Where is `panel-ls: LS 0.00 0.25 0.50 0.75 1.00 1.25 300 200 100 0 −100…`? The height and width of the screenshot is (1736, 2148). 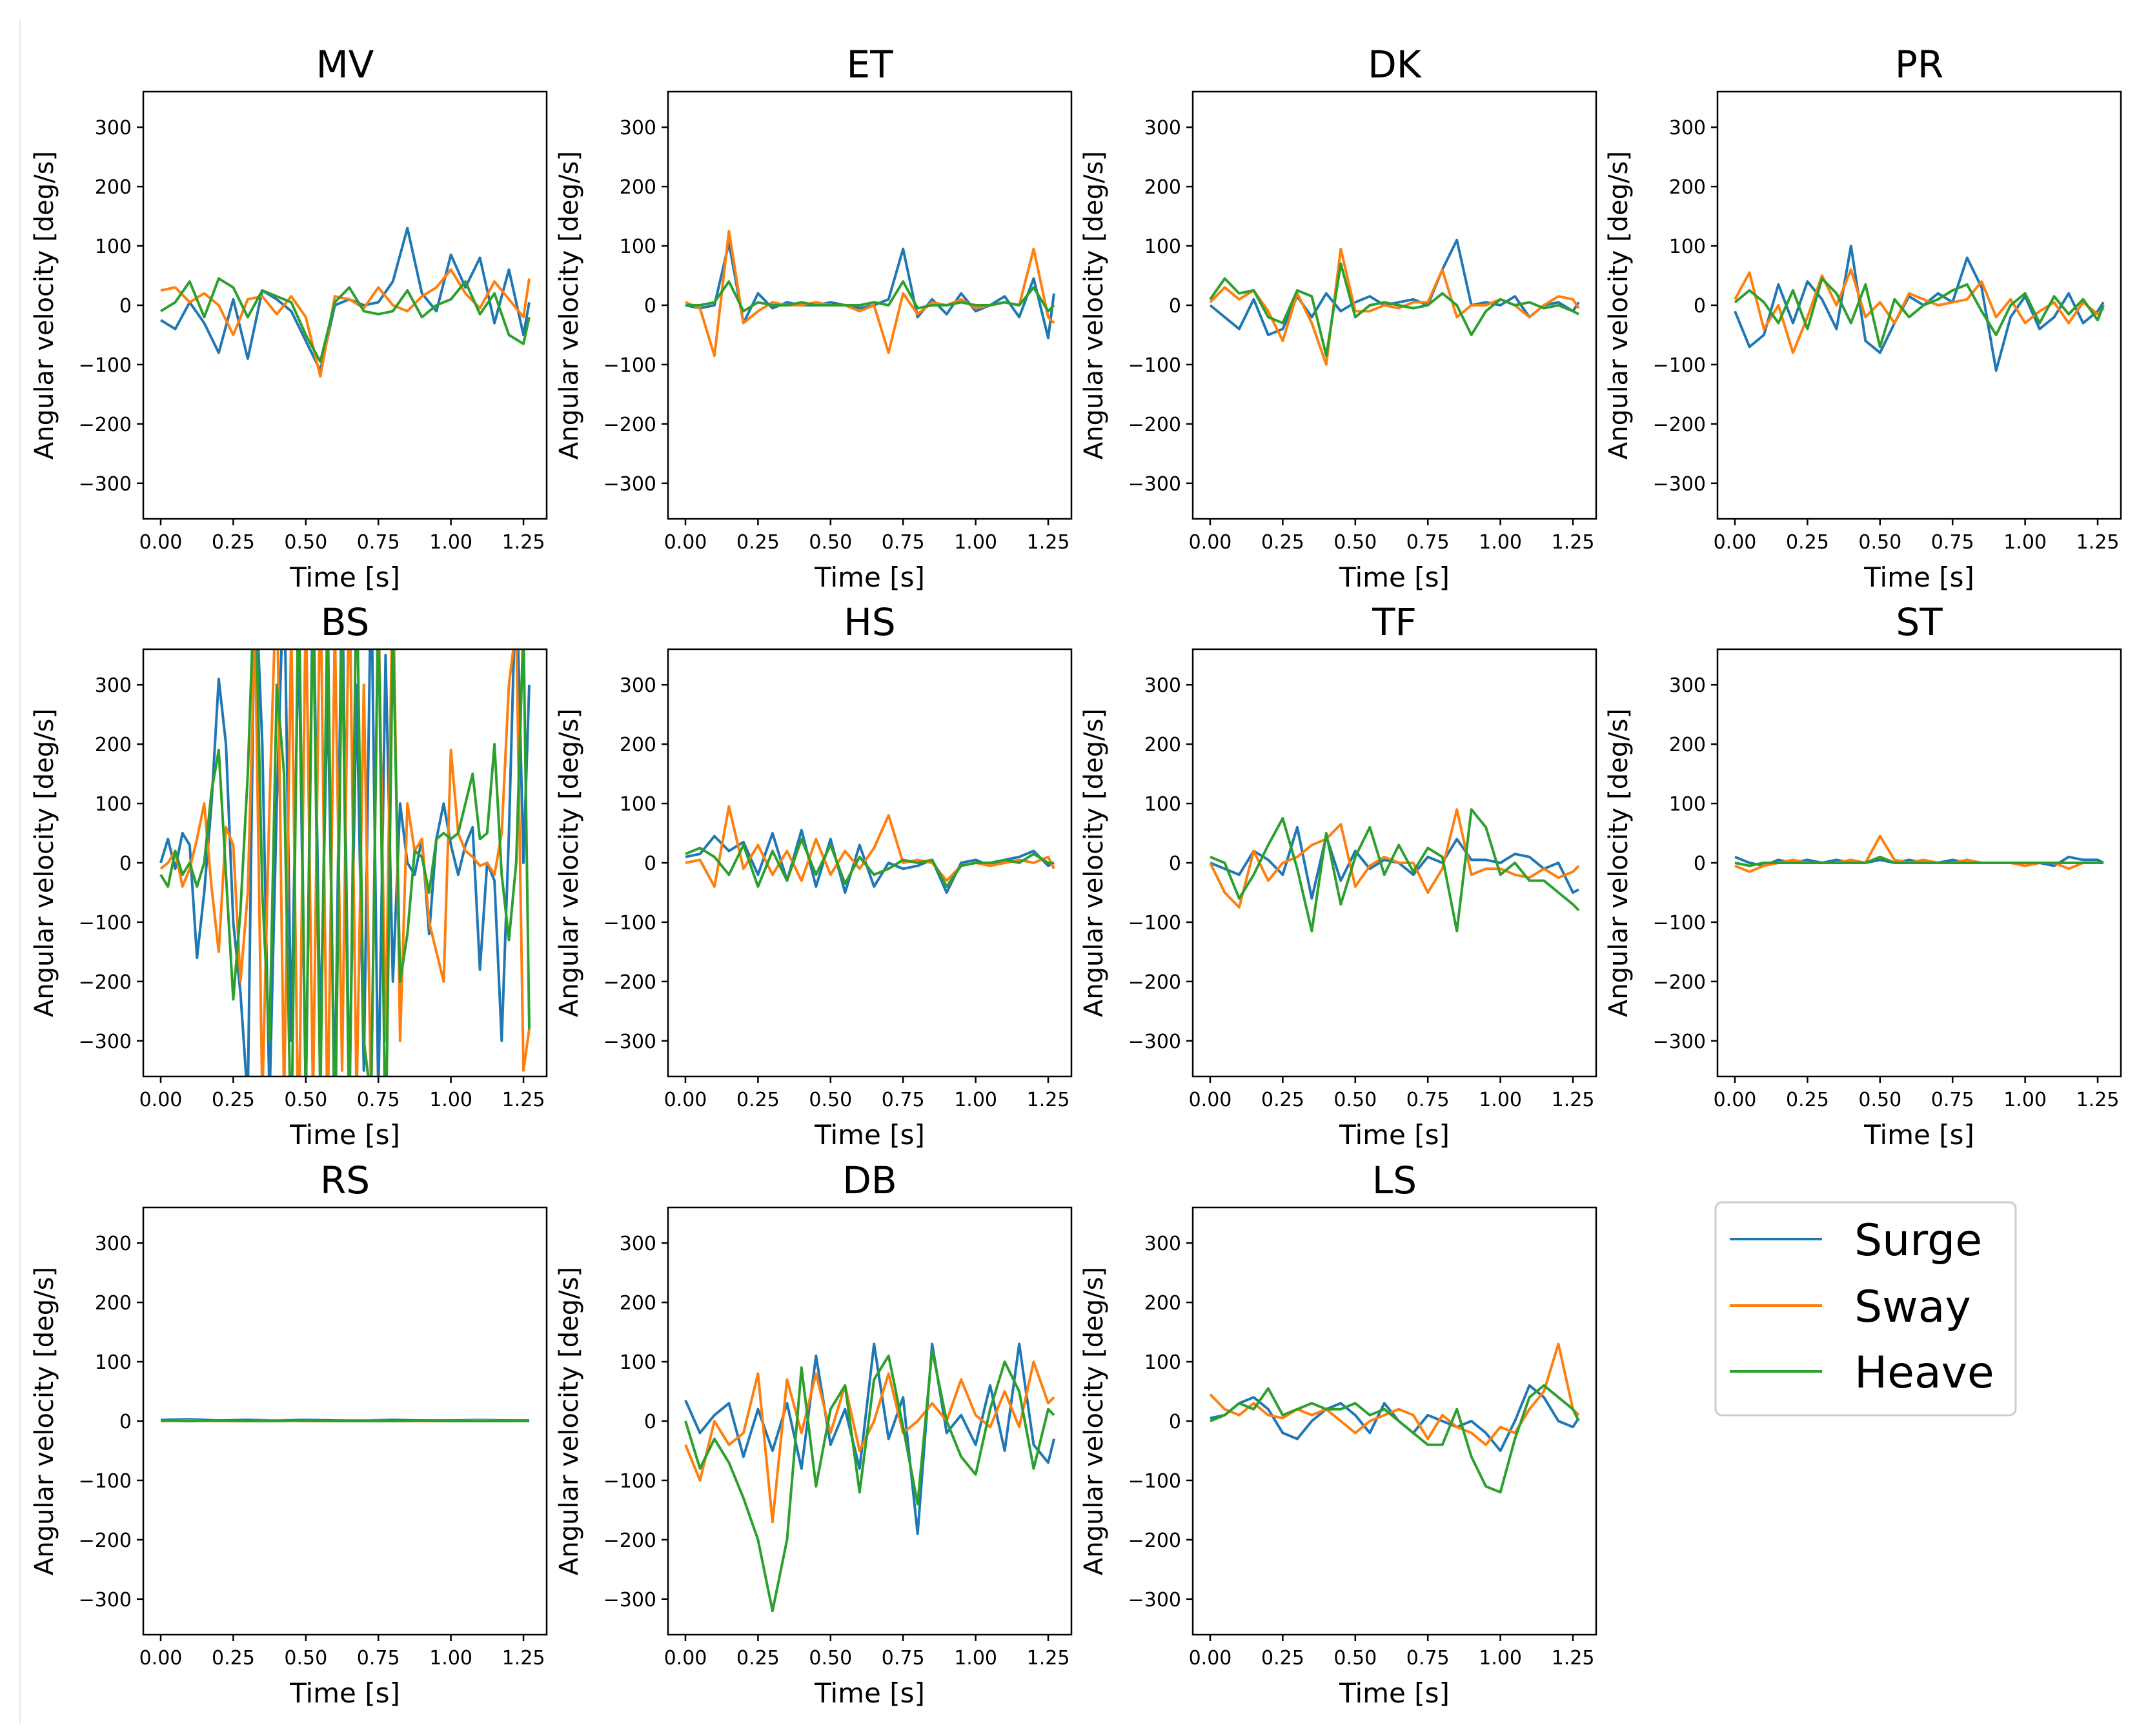
panel-ls: LS 0.00 0.25 0.50 0.75 1.00 1.25 300 200 100 0 −100… is located at coordinates (1338, 1433).